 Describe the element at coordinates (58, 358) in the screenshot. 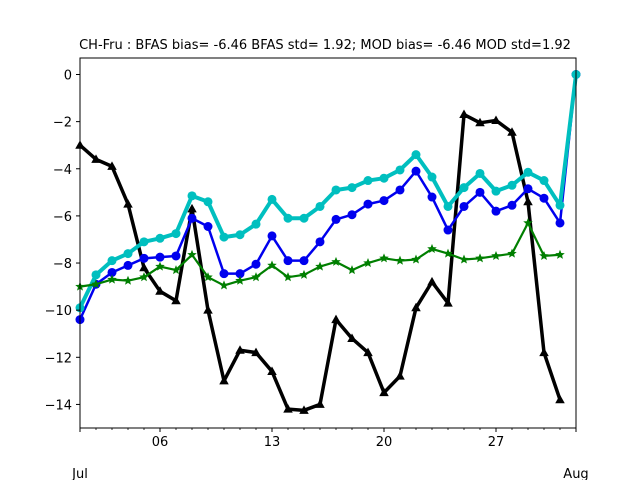

I see `y-tick-label: −12` at that location.